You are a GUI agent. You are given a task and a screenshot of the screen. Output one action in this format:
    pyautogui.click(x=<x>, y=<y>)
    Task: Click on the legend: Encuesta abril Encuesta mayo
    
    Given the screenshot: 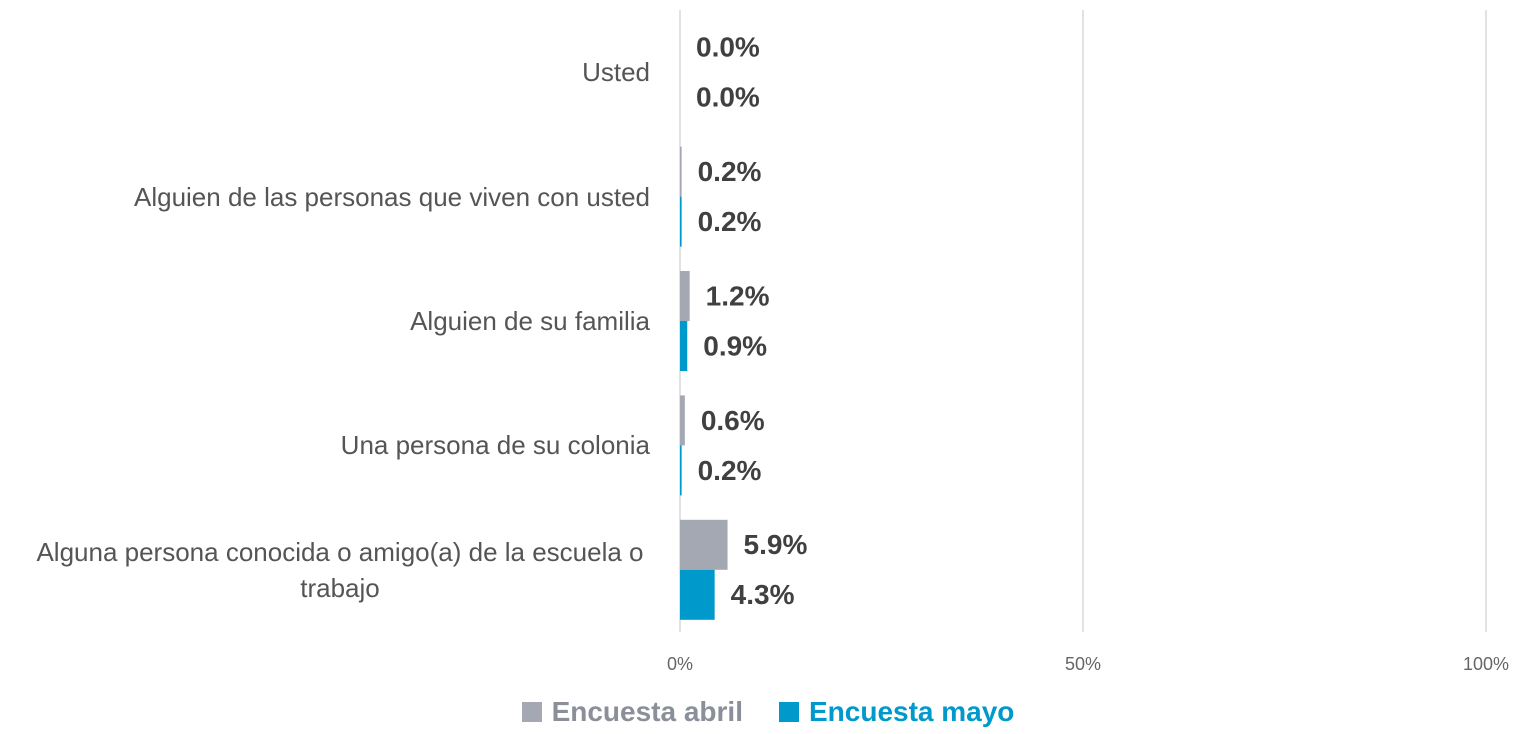 What is the action you would take?
    pyautogui.click(x=768, y=712)
    